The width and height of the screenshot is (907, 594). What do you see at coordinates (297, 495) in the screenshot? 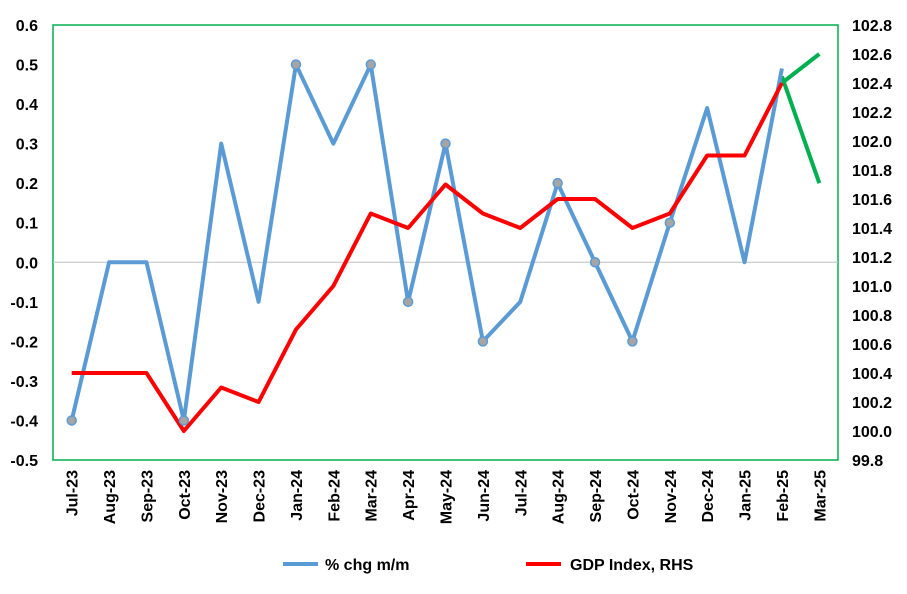
I see `x-tick-label: Jan-24` at bounding box center [297, 495].